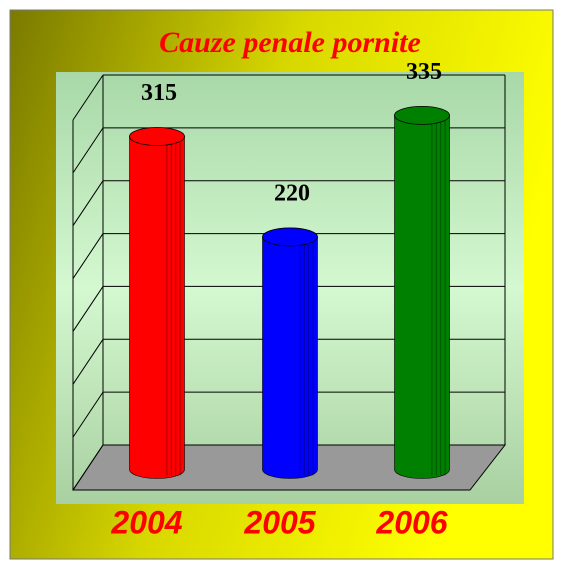  I want to click on chart-title: Cauze penale pornite, so click(290, 42).